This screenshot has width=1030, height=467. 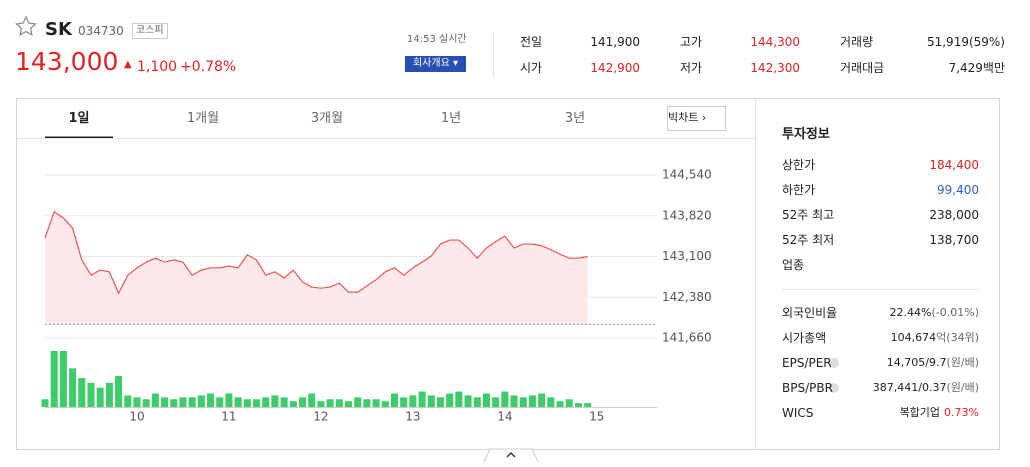 What do you see at coordinates (909, 387) in the screenshot?
I see `info-main: 387,441/0.37` at bounding box center [909, 387].